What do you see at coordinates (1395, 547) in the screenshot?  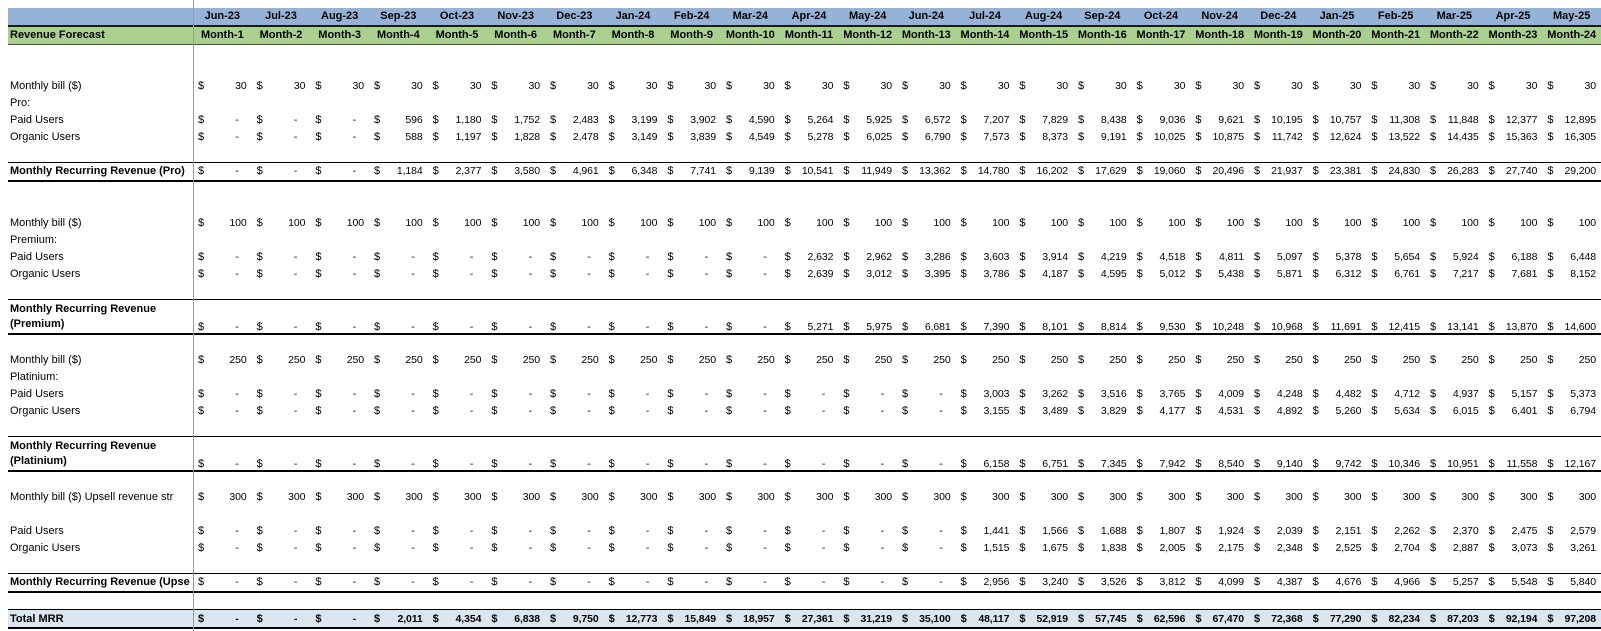 I see `value-cell: $2,704` at bounding box center [1395, 547].